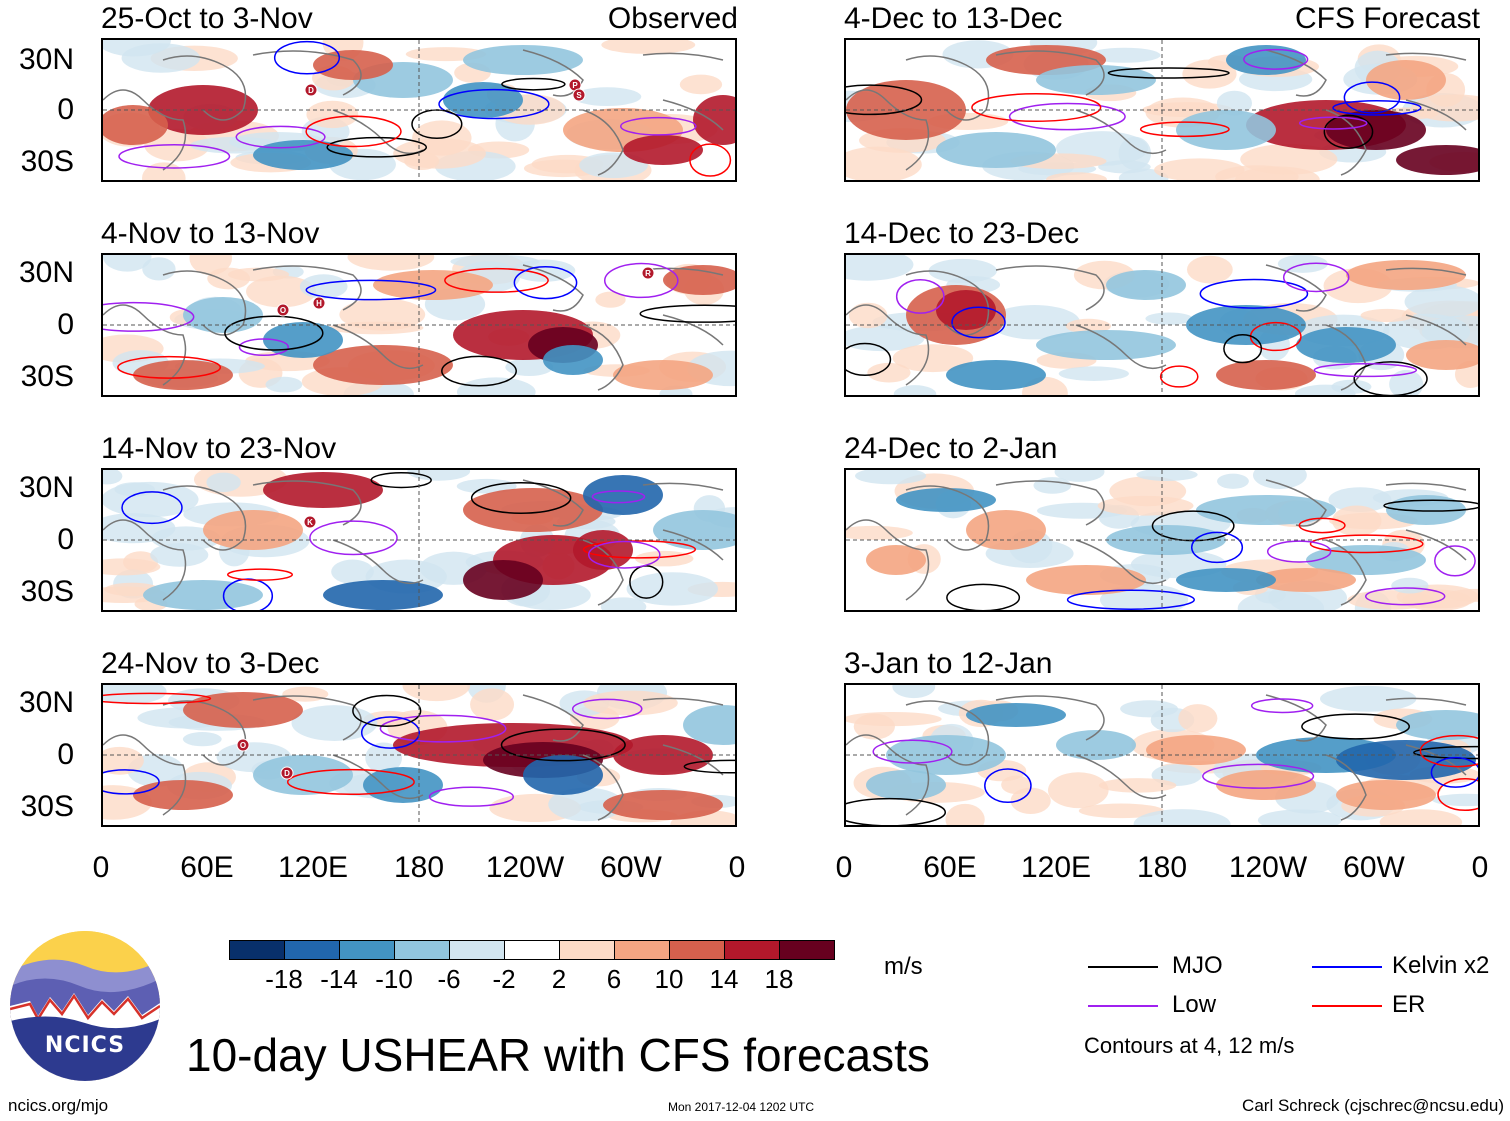 The height and width of the screenshot is (1121, 1510). I want to click on shear-map-svg: OD, so click(419, 755).